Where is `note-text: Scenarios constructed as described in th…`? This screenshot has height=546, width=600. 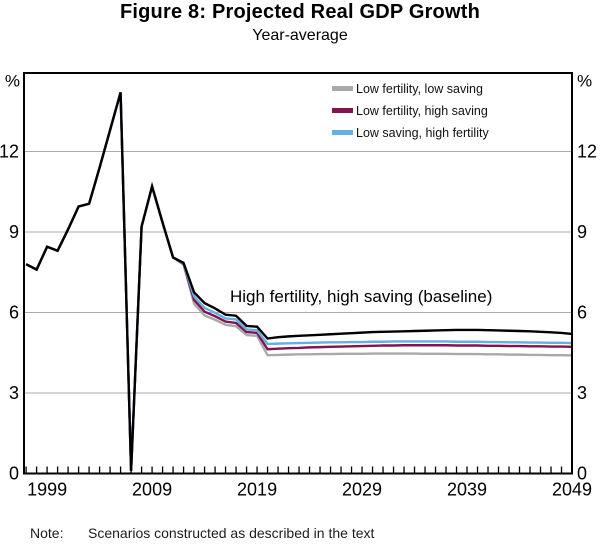 note-text: Scenarios constructed as described in th… is located at coordinates (231, 533).